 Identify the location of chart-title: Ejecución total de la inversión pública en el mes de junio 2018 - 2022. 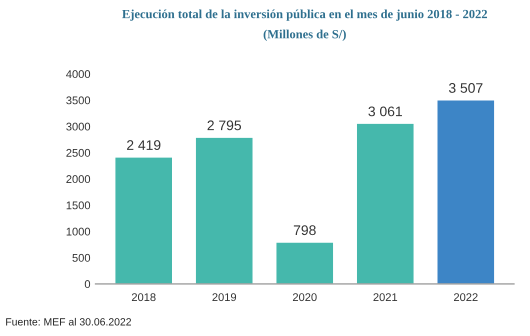
(305, 15).